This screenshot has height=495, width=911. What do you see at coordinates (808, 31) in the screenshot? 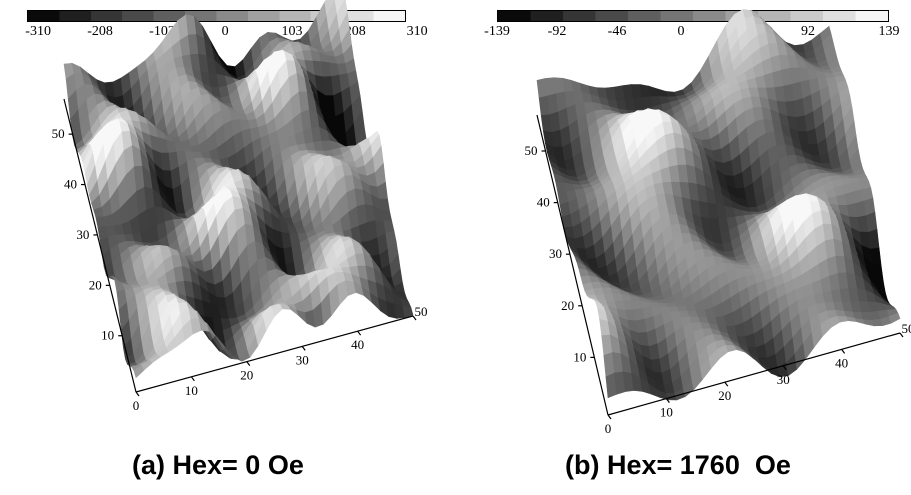
I see `colorbar-tick-label: 92` at bounding box center [808, 31].